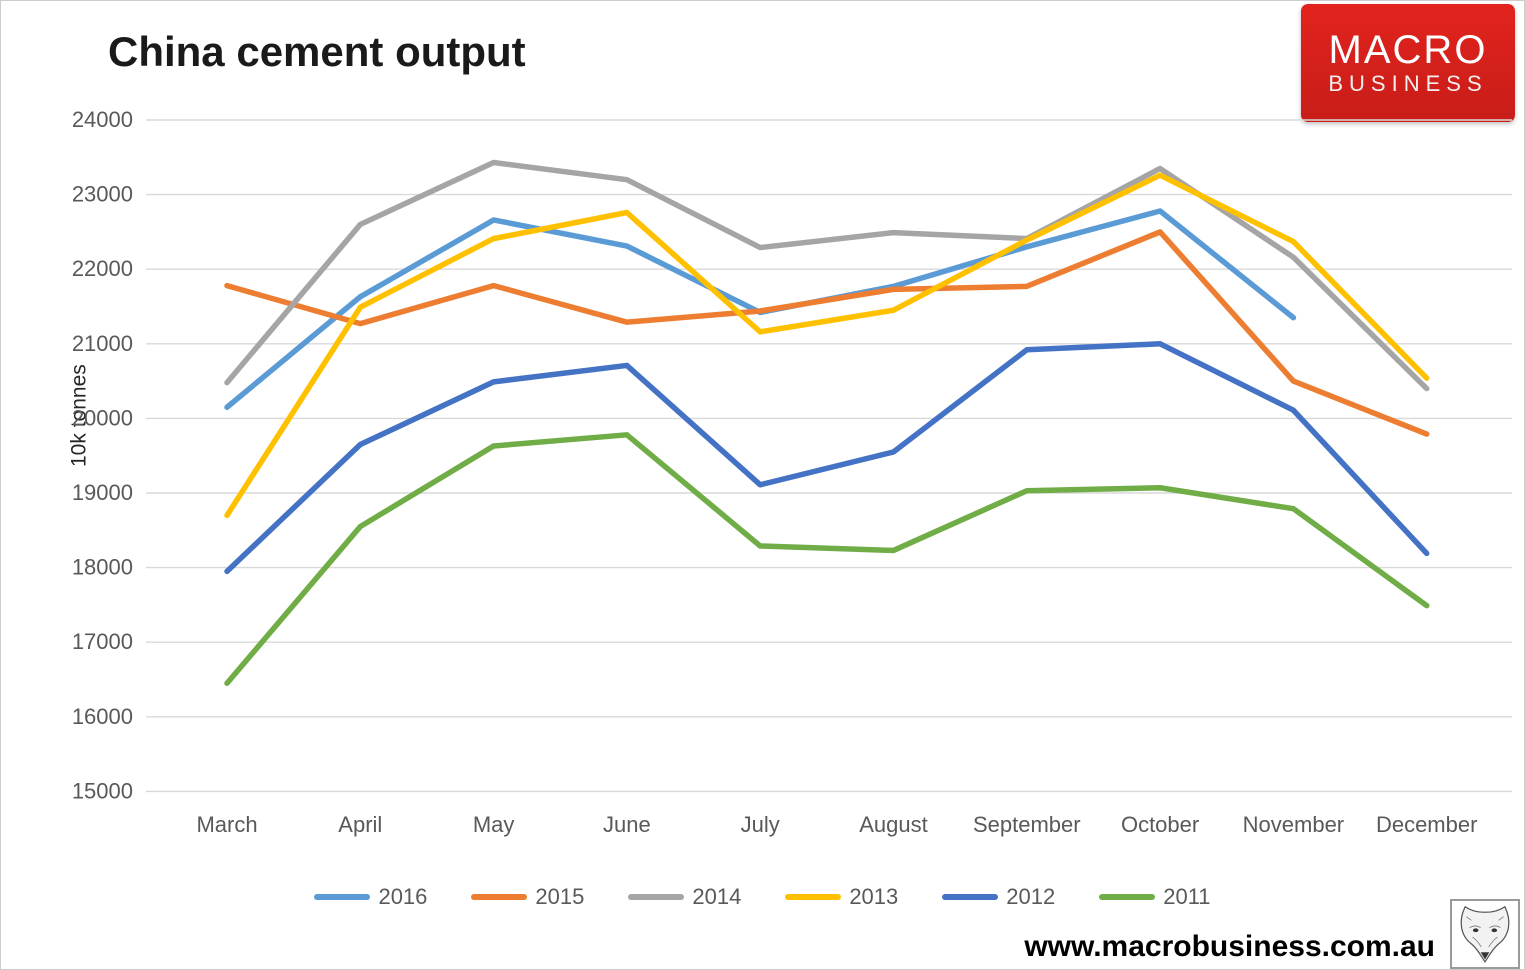 The height and width of the screenshot is (970, 1525). I want to click on logo-text-business: BUSINESS, so click(1408, 83).